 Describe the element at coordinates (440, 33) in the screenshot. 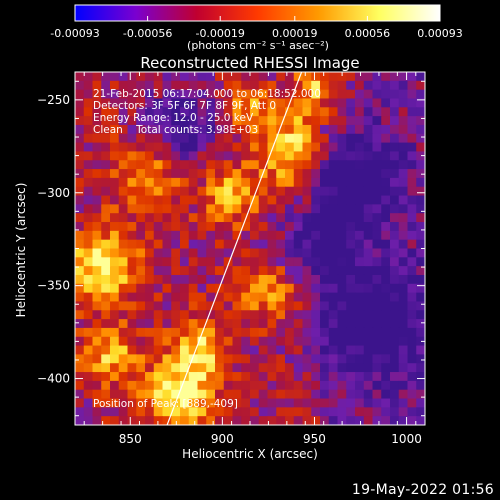

I see `colorbar-tick-label: 0.00093` at that location.